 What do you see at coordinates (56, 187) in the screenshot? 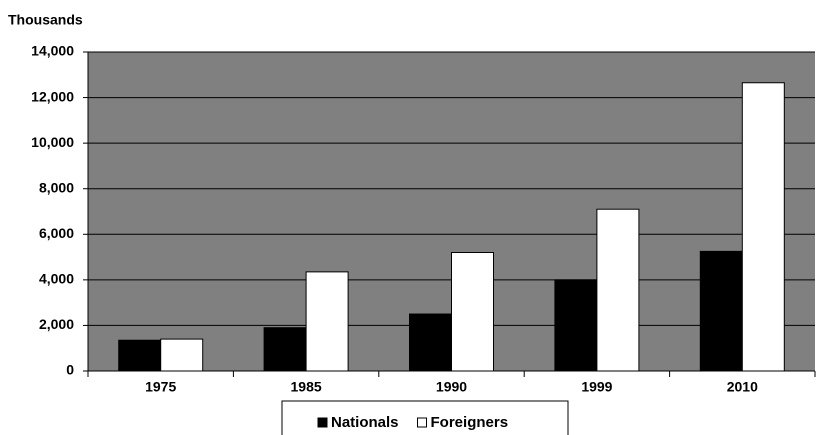
I see `y-tick-label: 8,000` at bounding box center [56, 187].